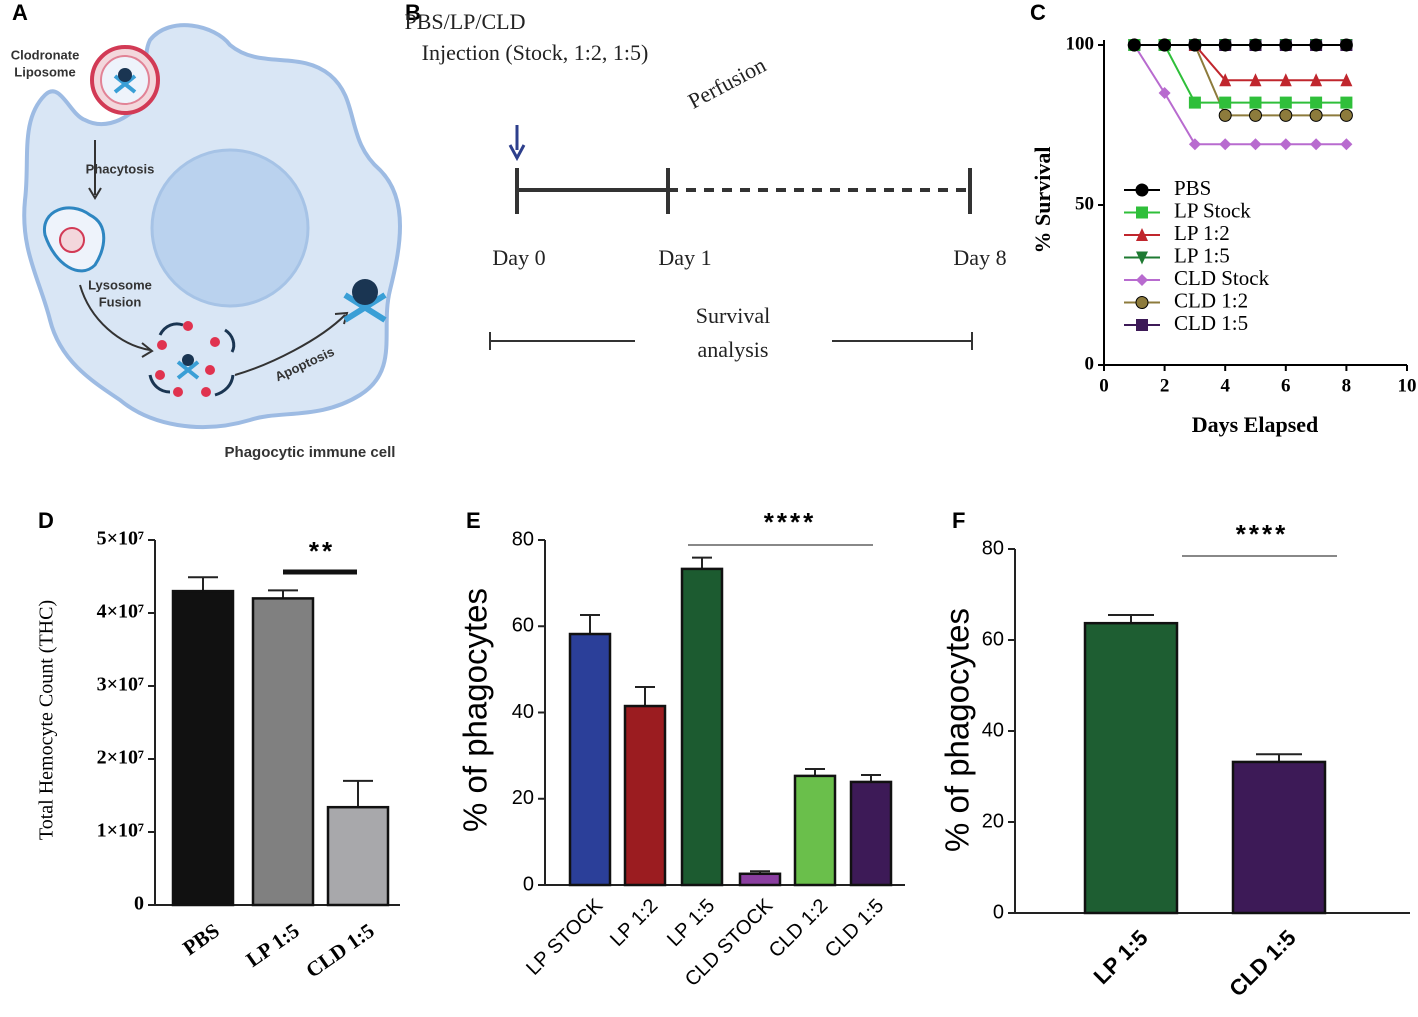  What do you see at coordinates (958, 520) in the screenshot?
I see `panel-label: F` at bounding box center [958, 520].